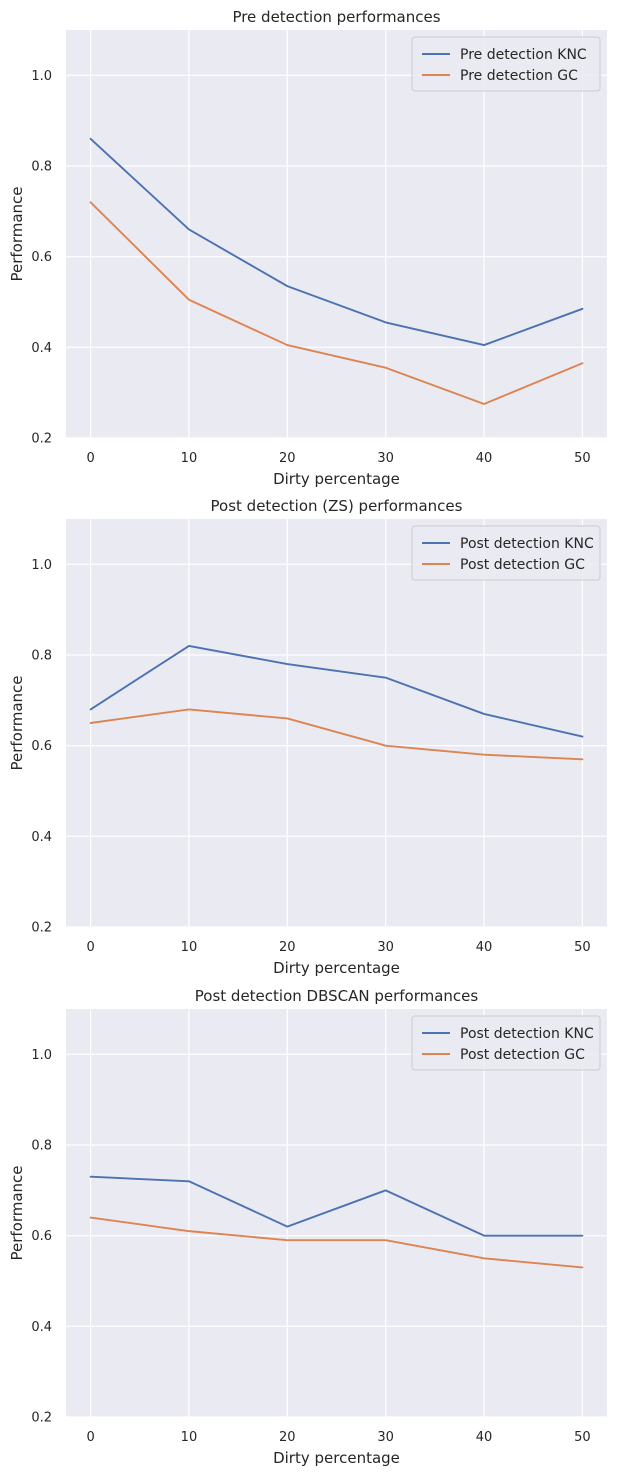 The width and height of the screenshot is (617, 1474). What do you see at coordinates (519, 76) in the screenshot?
I see `legend-entry: Pre detection GC` at bounding box center [519, 76].